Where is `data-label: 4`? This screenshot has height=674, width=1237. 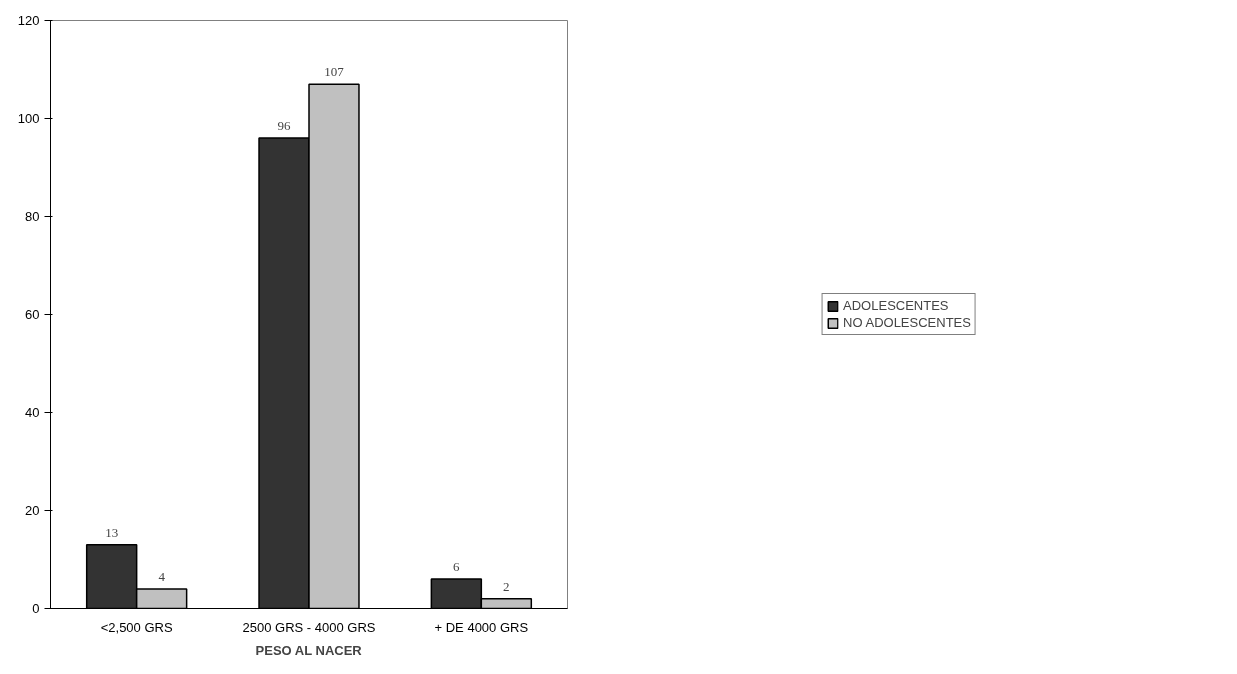
data-label: 4 is located at coordinates (162, 576).